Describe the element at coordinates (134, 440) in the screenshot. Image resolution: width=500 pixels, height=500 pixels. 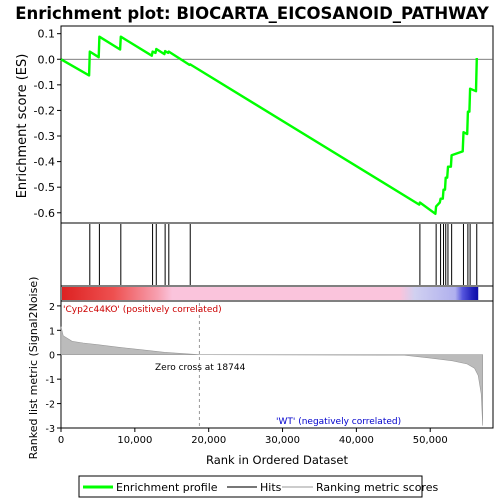
I see `x-tick-label-1: 10,000` at that location.